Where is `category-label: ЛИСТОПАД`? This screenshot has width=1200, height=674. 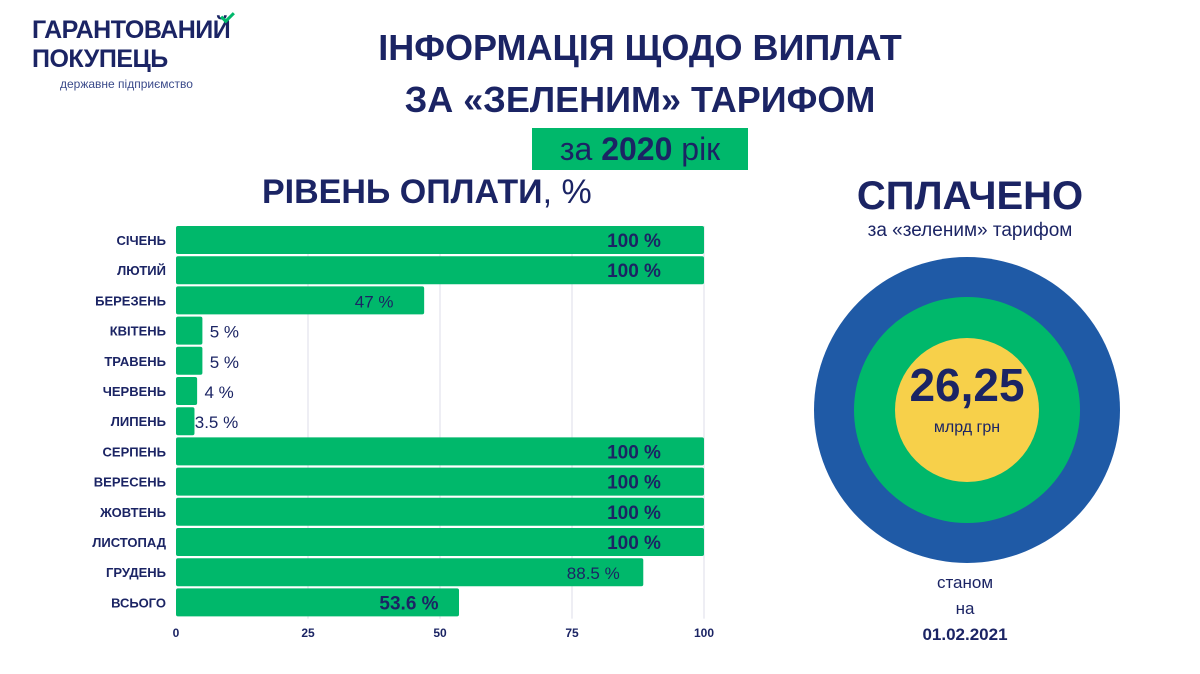
category-label: ЛИСТОПАД is located at coordinates (129, 542).